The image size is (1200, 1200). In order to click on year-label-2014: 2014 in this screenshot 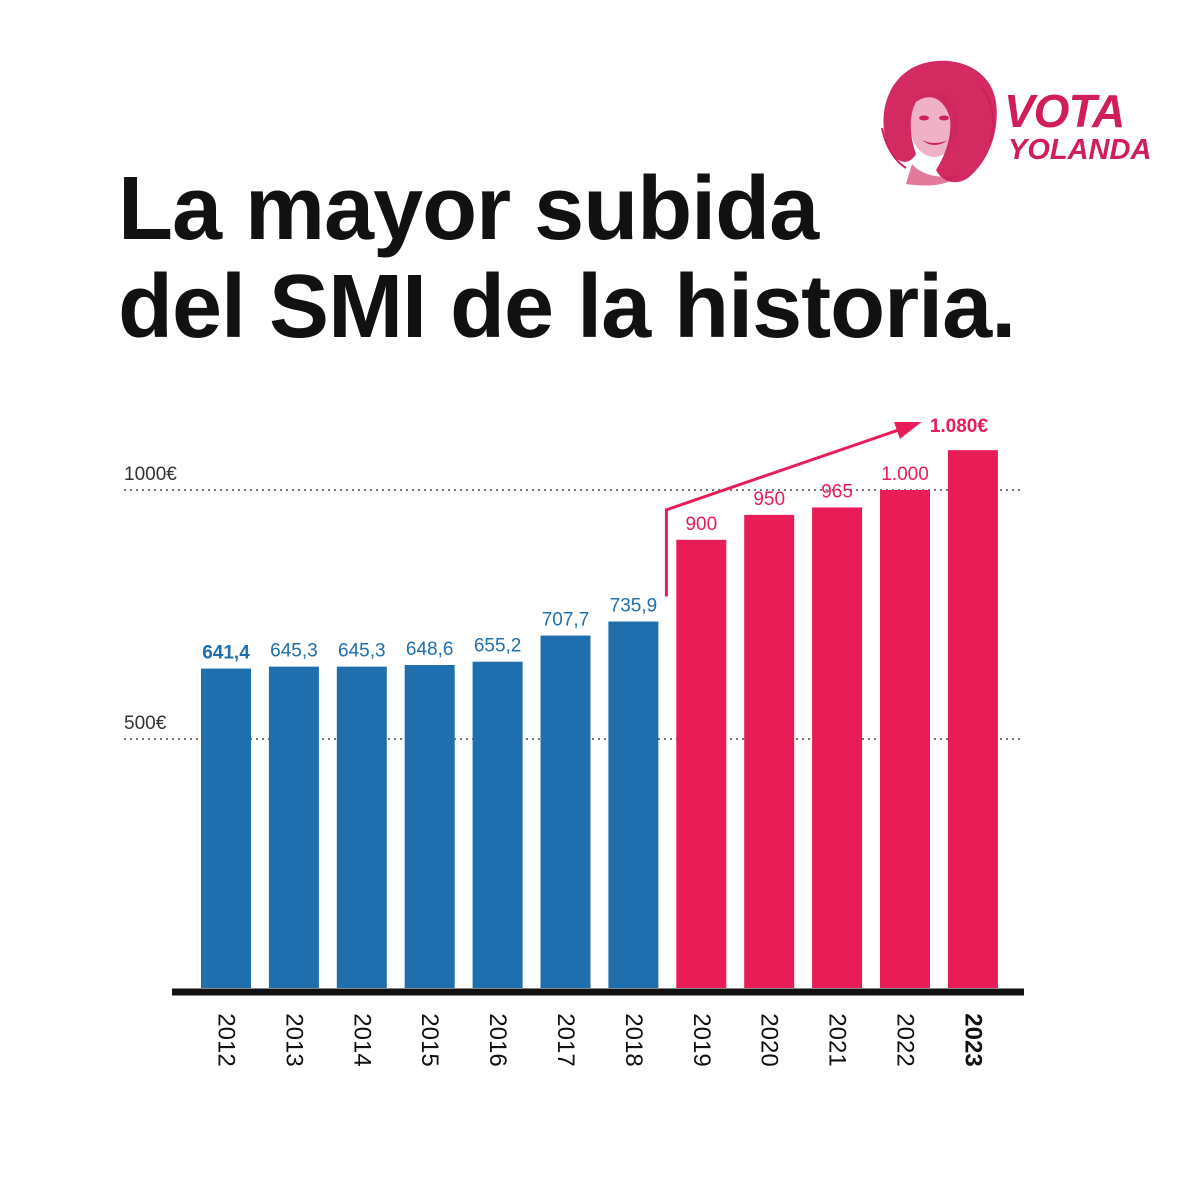, I will do `click(361, 1039)`.